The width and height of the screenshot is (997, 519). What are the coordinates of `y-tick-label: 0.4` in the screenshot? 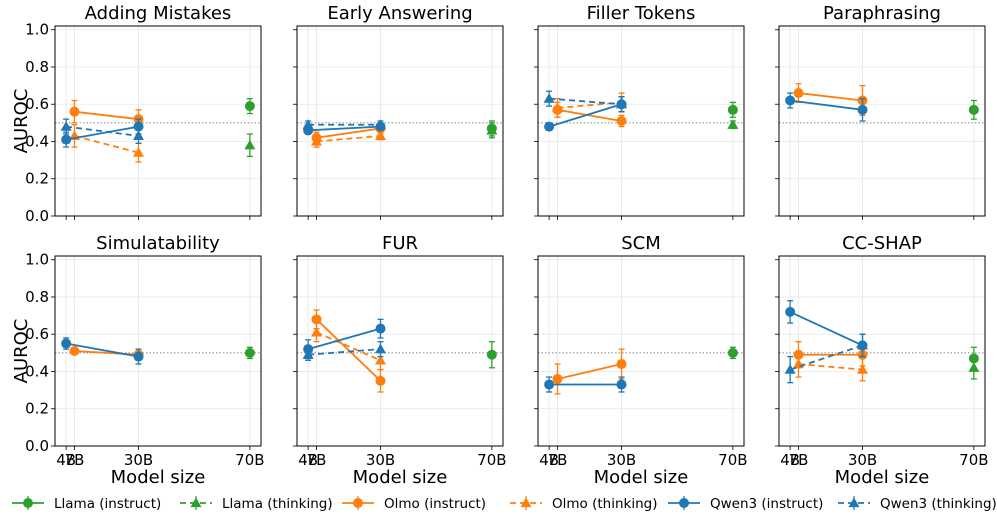 It's located at (37, 371).